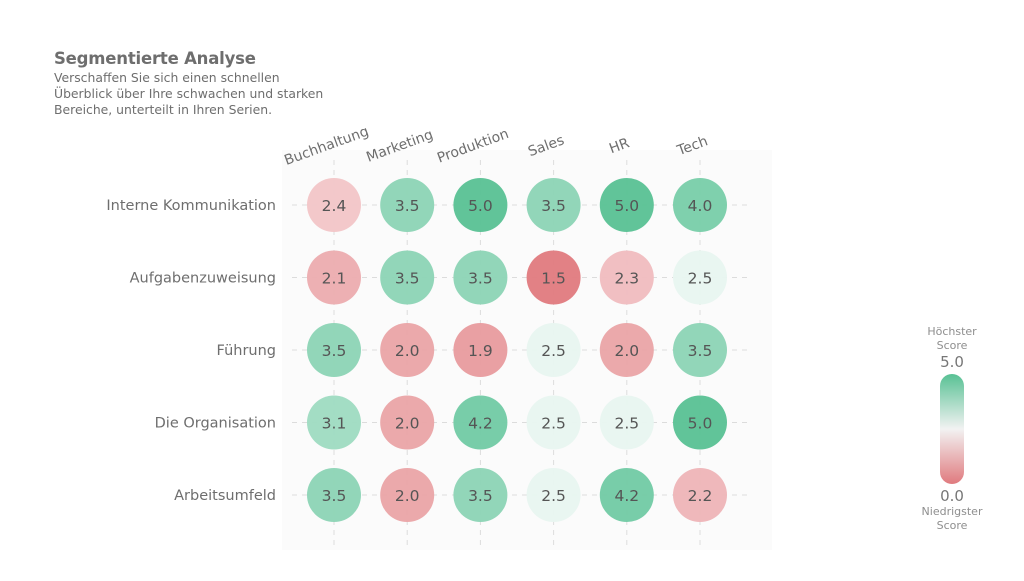  What do you see at coordinates (246, 351) in the screenshot?
I see `row-label: Führung` at bounding box center [246, 351].